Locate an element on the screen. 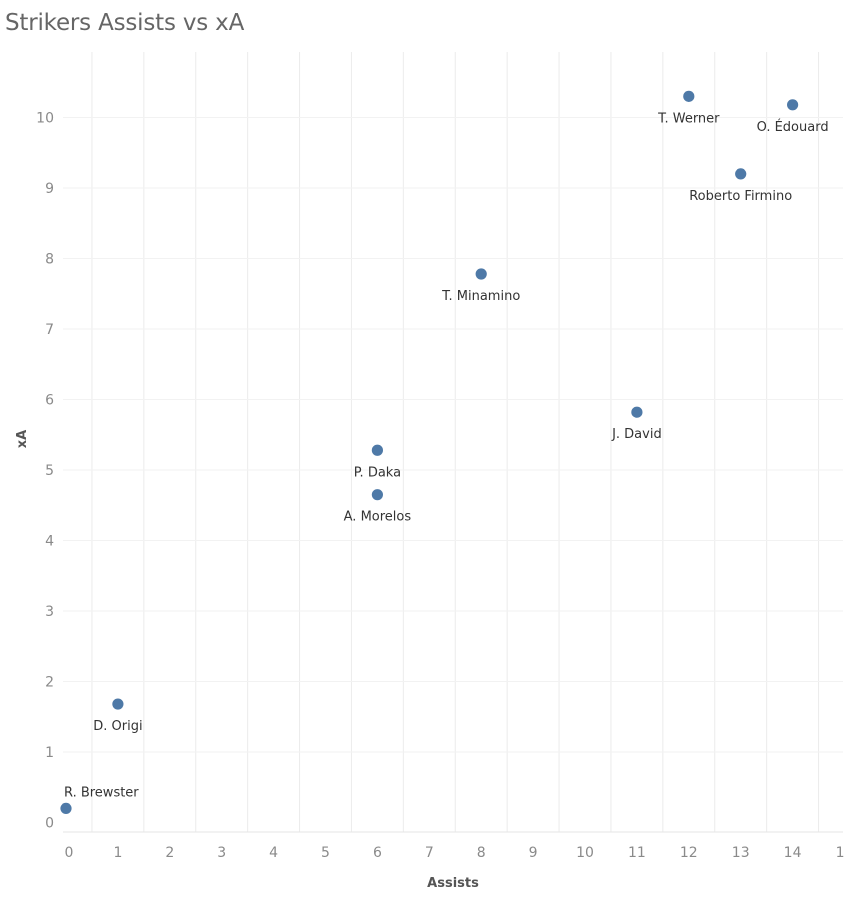  y-tick-label: 1 is located at coordinates (49, 753).